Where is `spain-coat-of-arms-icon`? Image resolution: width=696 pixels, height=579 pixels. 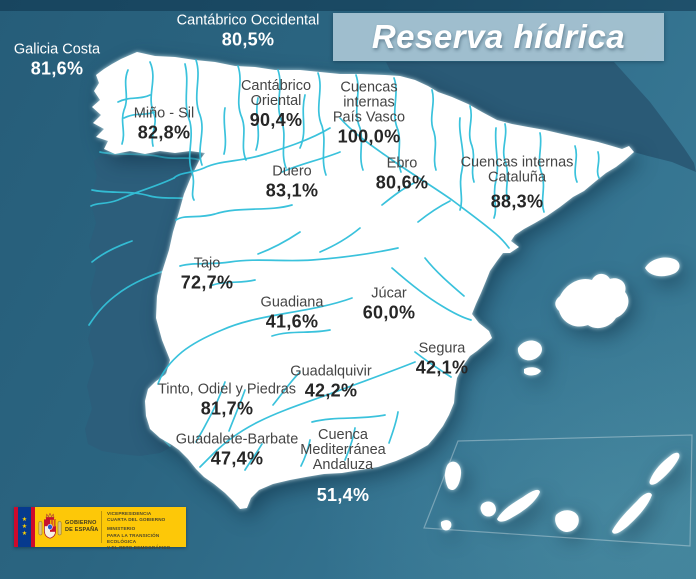
spain-coat-of-arms-icon is located at coordinates (50, 527).